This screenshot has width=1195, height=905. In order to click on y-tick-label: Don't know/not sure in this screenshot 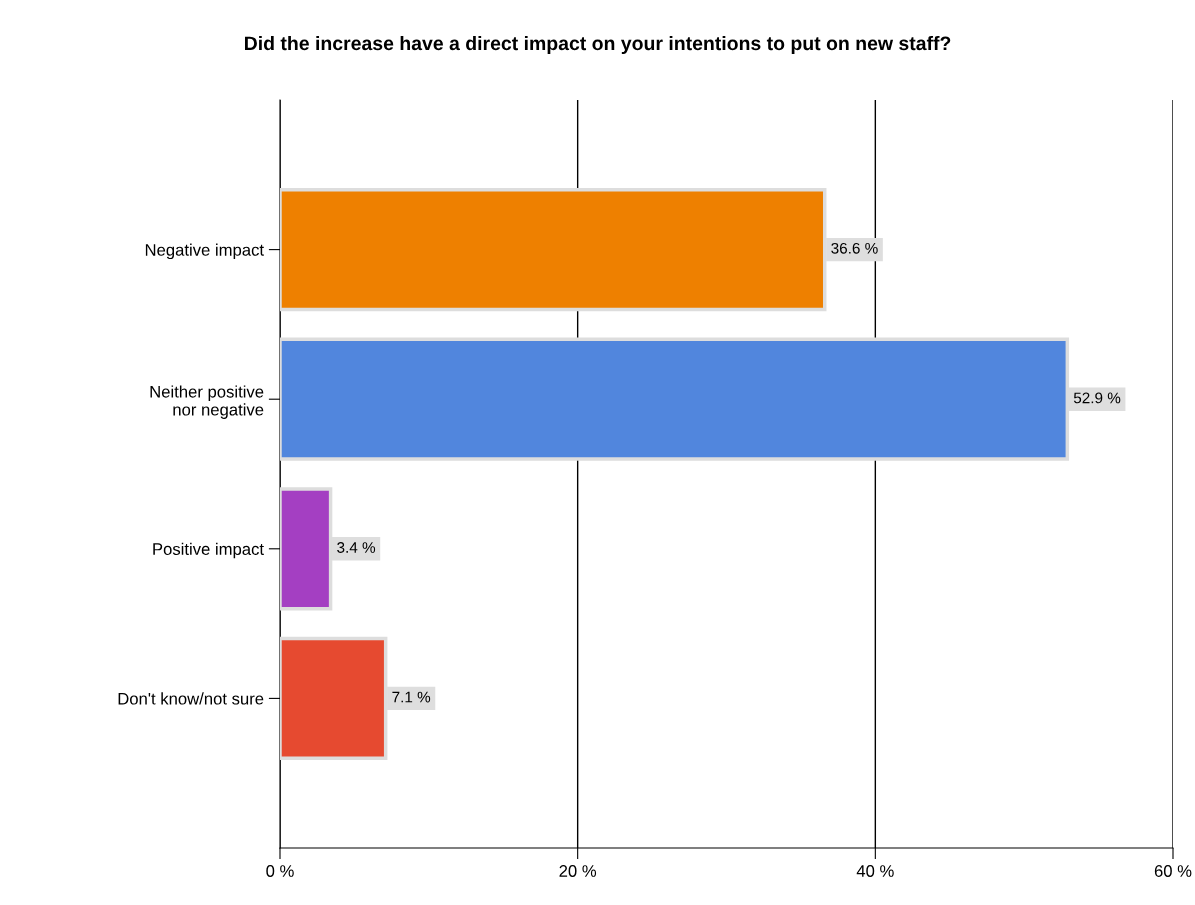, I will do `click(191, 698)`.